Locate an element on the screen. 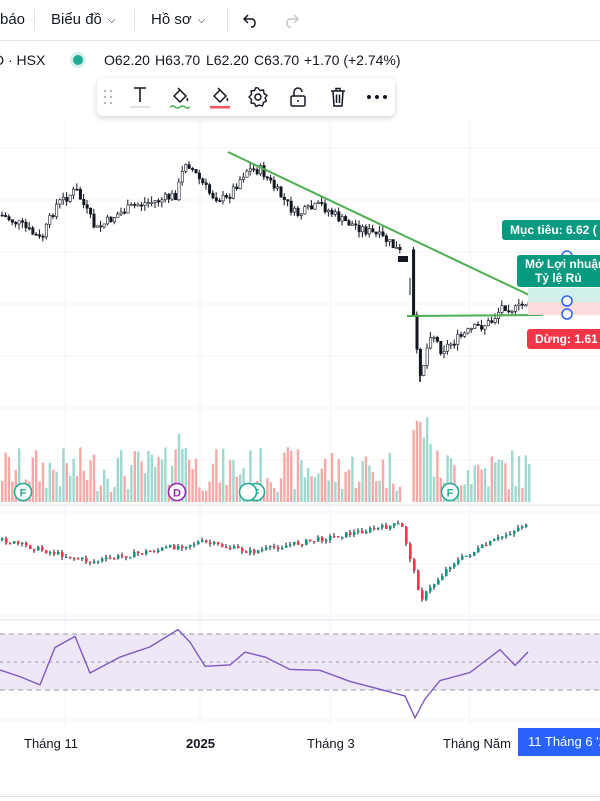 The width and height of the screenshot is (600, 801). target-label: Mục tiêu: 6.62 ( is located at coordinates (551, 230).